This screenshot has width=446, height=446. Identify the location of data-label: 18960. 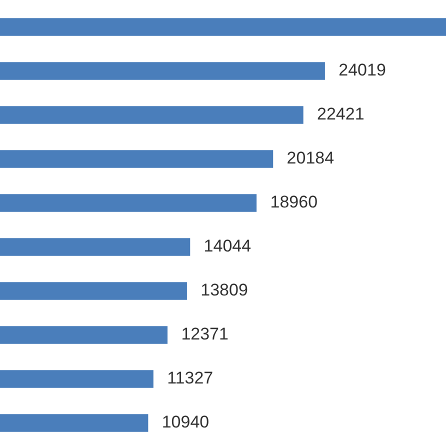
(294, 202).